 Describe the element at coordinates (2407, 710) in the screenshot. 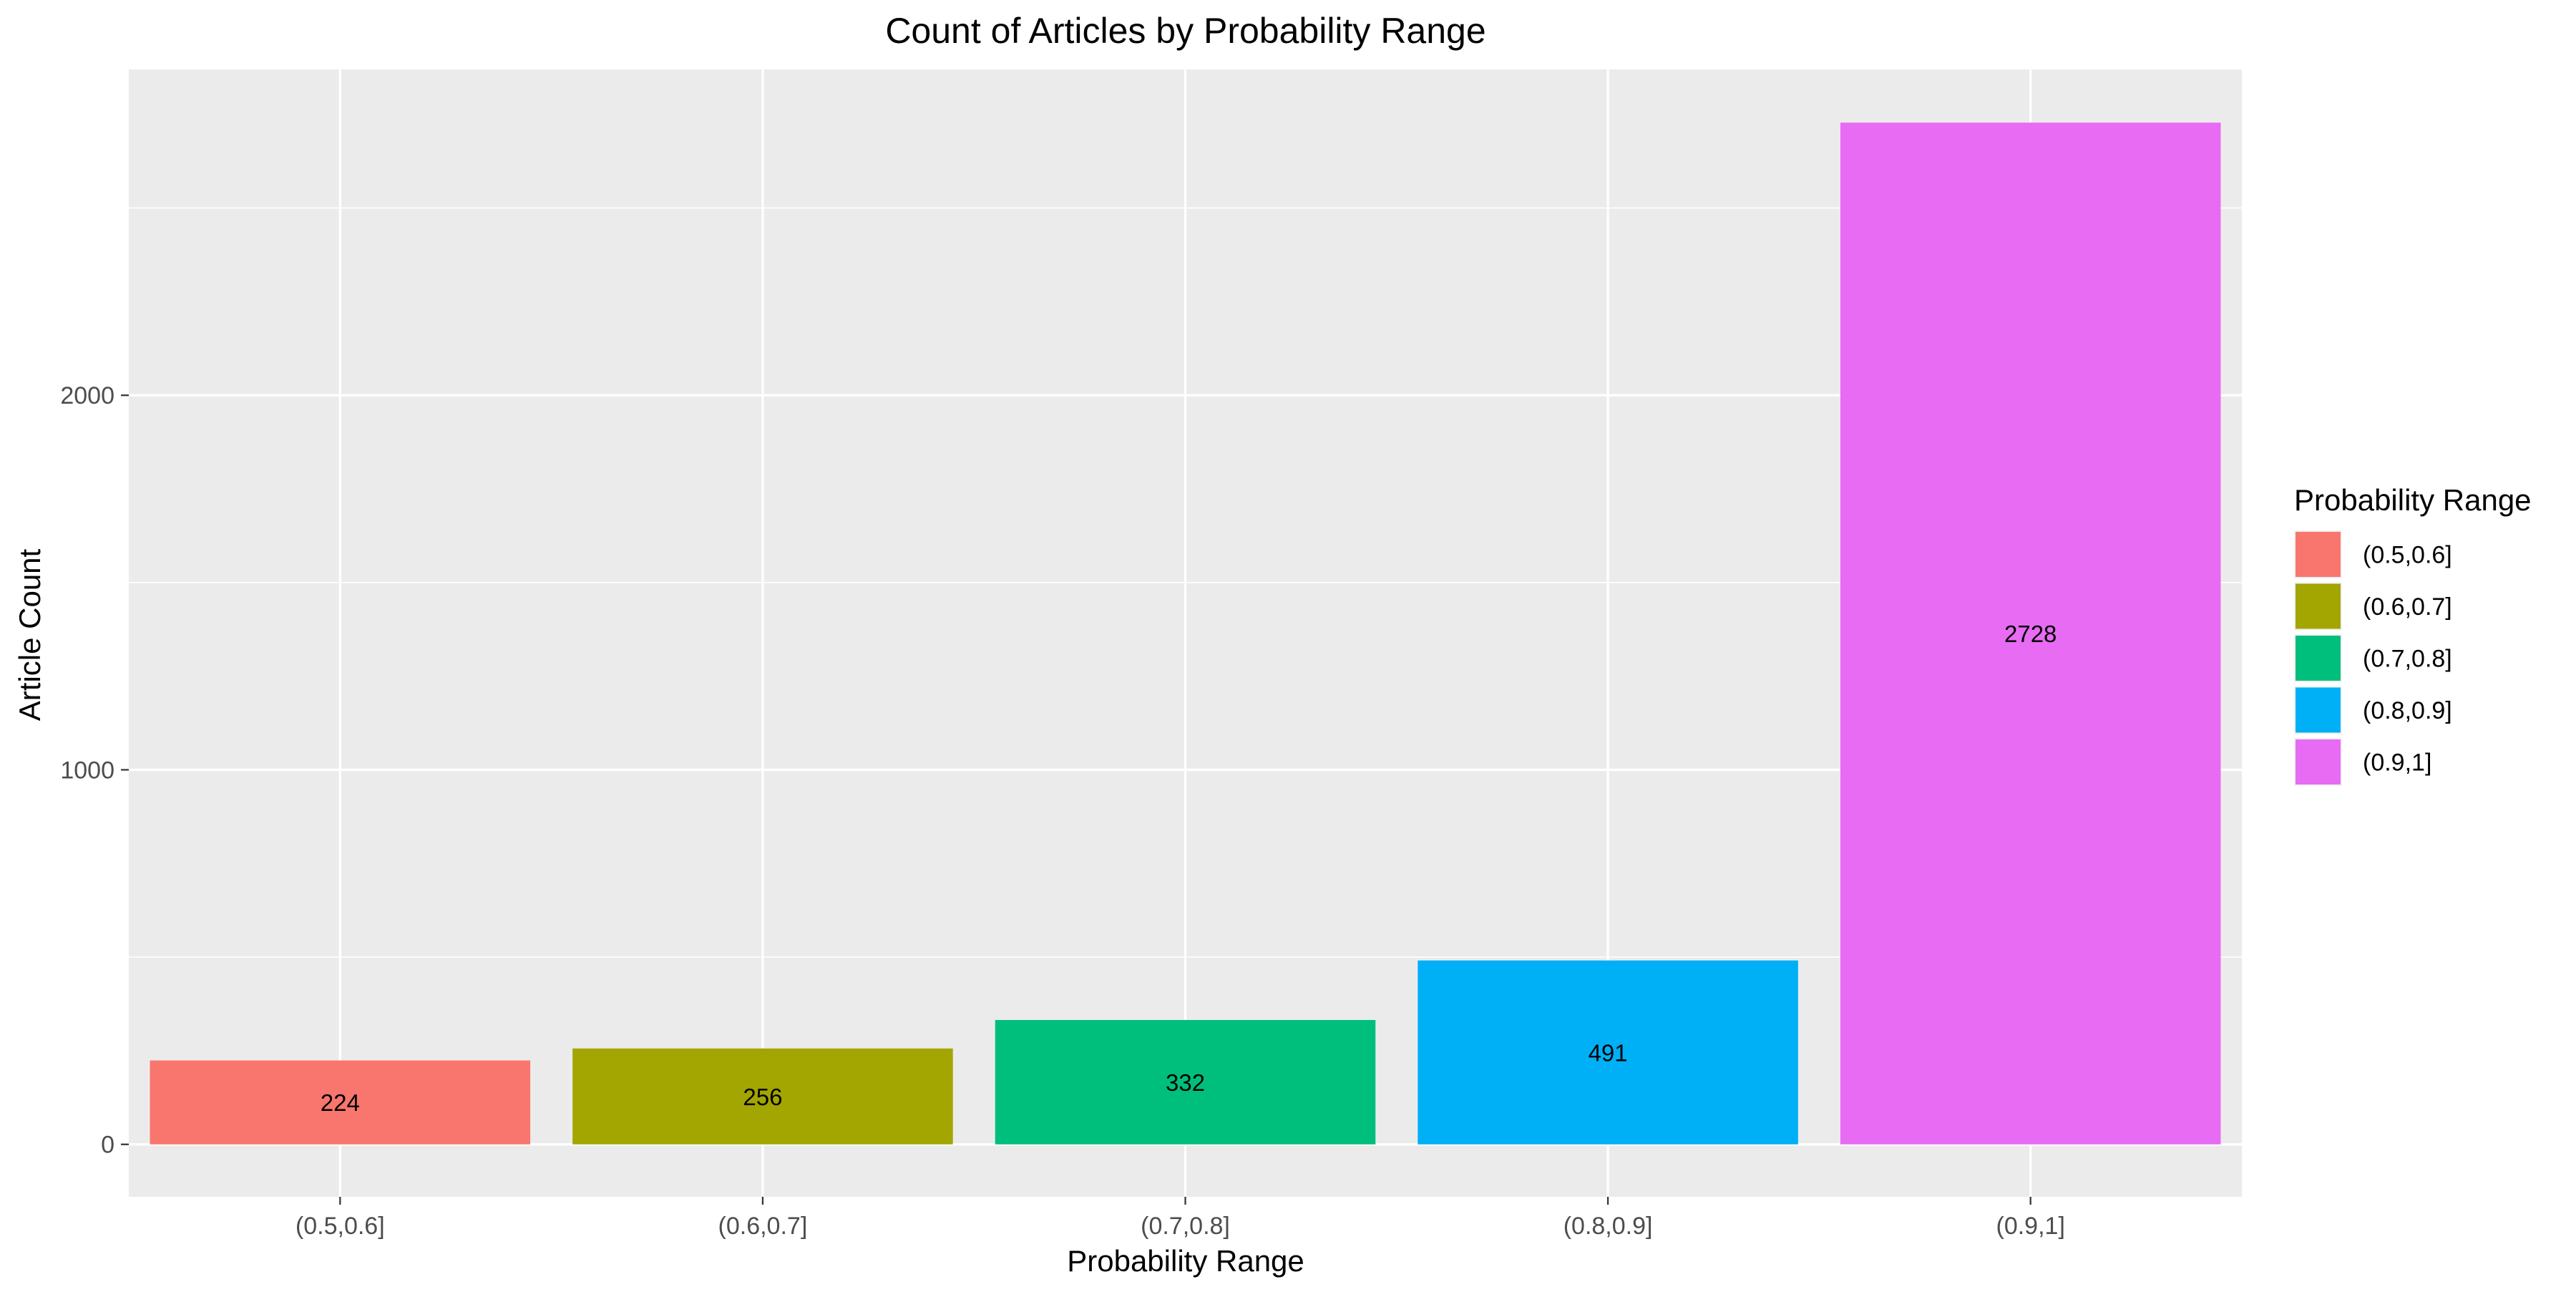

I see `legend-label: (0.8,0.9]` at that location.